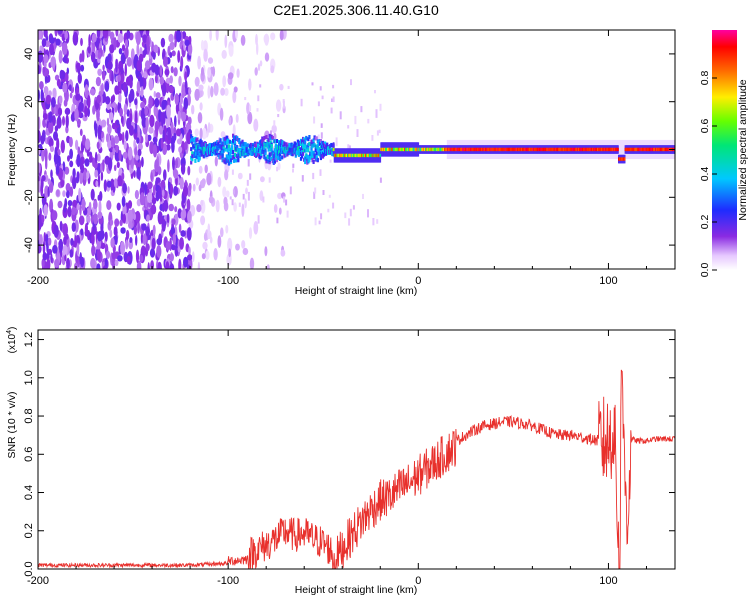 The height and width of the screenshot is (600, 750). Describe the element at coordinates (705, 126) in the screenshot. I see `colorbar-tick-label: 0.6` at that location.